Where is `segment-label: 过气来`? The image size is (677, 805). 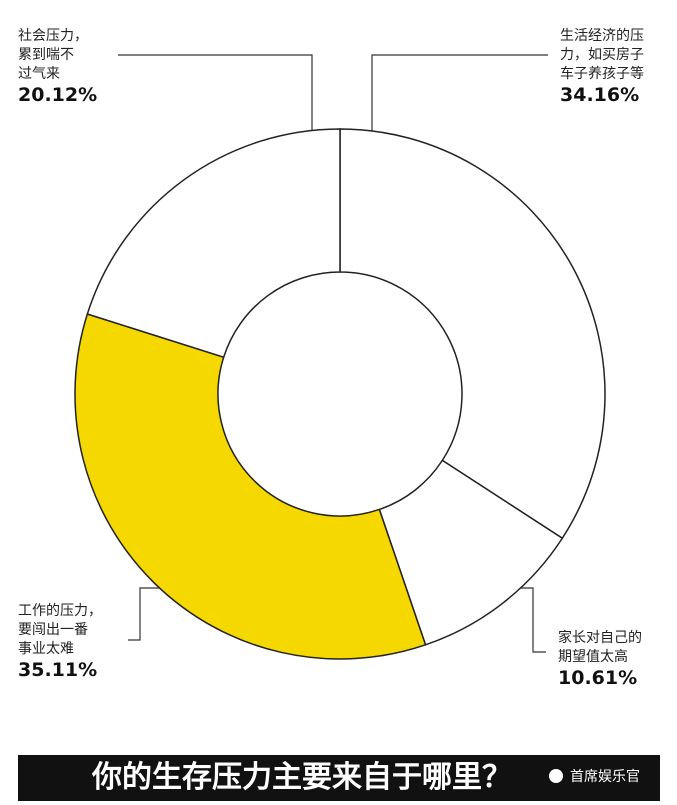
segment-label: 过气来 is located at coordinates (39, 74).